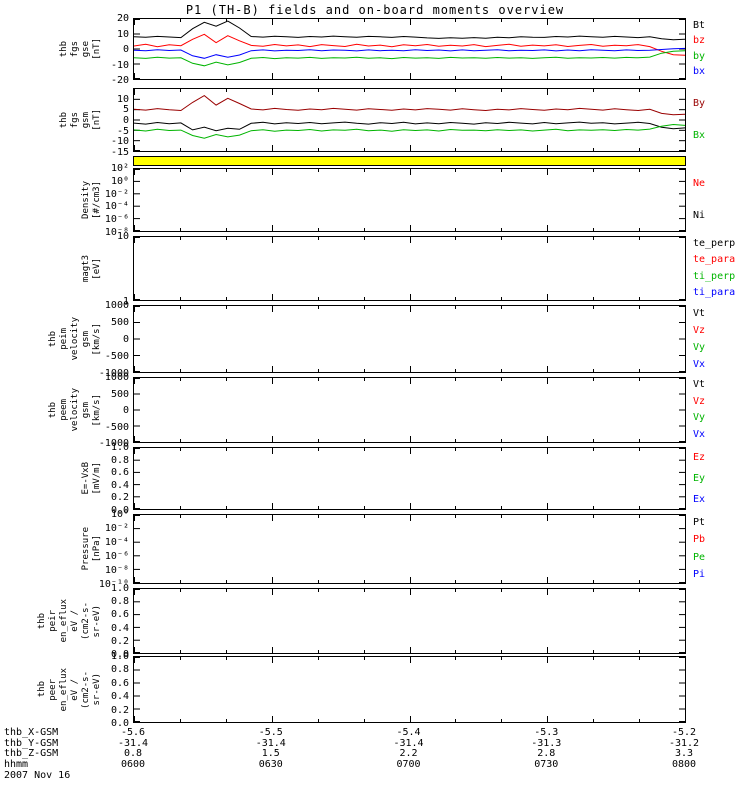  Describe the element at coordinates (97, 200) in the screenshot. I see `ylabel-line: [#/cm3]` at that location.